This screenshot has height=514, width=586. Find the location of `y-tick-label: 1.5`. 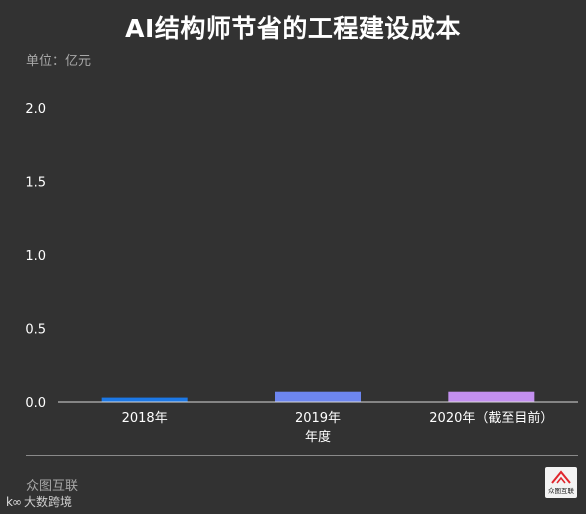

y-tick-label: 1.5 is located at coordinates (35, 183).